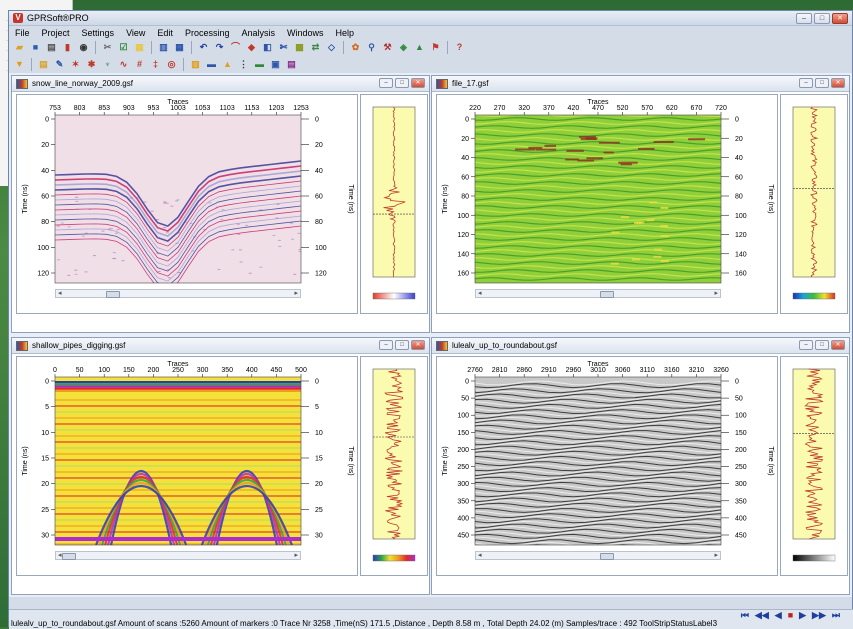  Describe the element at coordinates (163, 47) in the screenshot. I see `grid-icon: ▥` at that location.